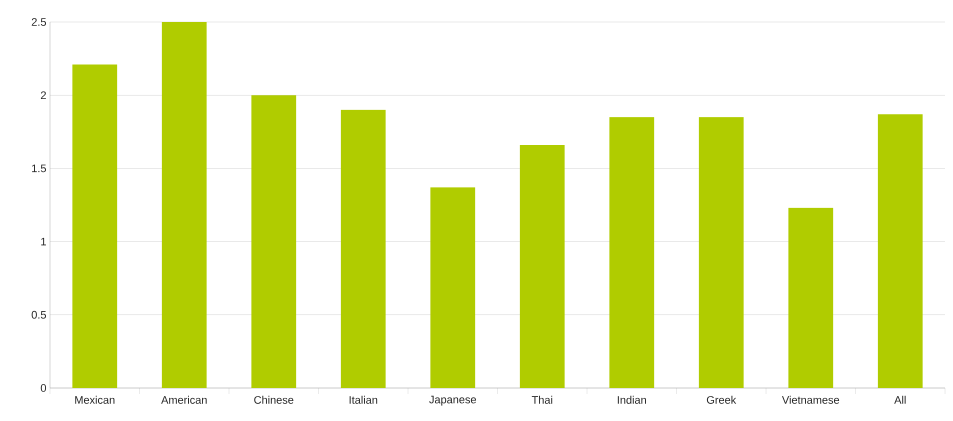 The width and height of the screenshot is (953, 421). I want to click on x-tick-label: Japanese, so click(452, 401).